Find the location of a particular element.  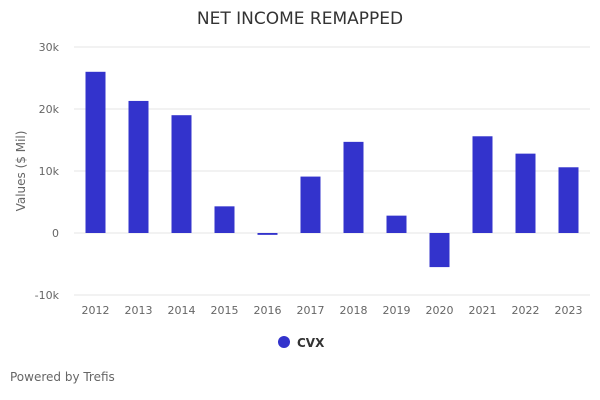

bar-2023 is located at coordinates (568, 200).